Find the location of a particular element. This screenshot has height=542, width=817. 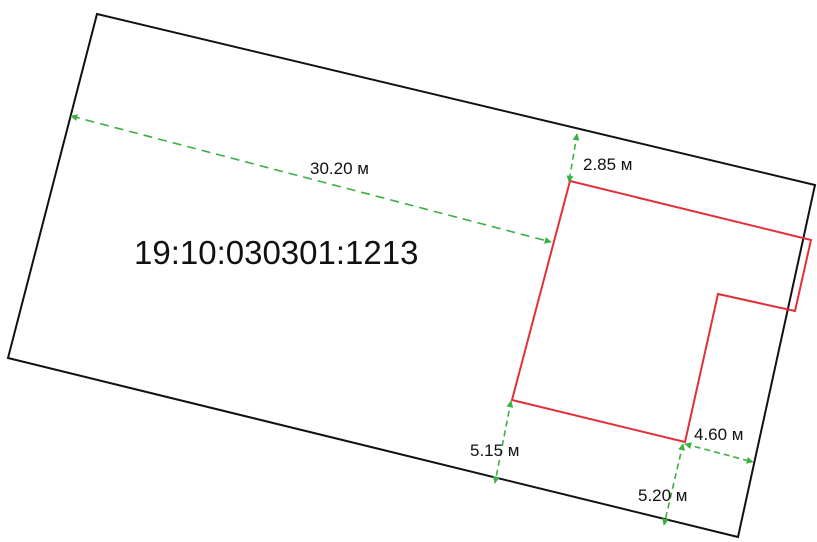

dimension-line-left is located at coordinates (311, 179).